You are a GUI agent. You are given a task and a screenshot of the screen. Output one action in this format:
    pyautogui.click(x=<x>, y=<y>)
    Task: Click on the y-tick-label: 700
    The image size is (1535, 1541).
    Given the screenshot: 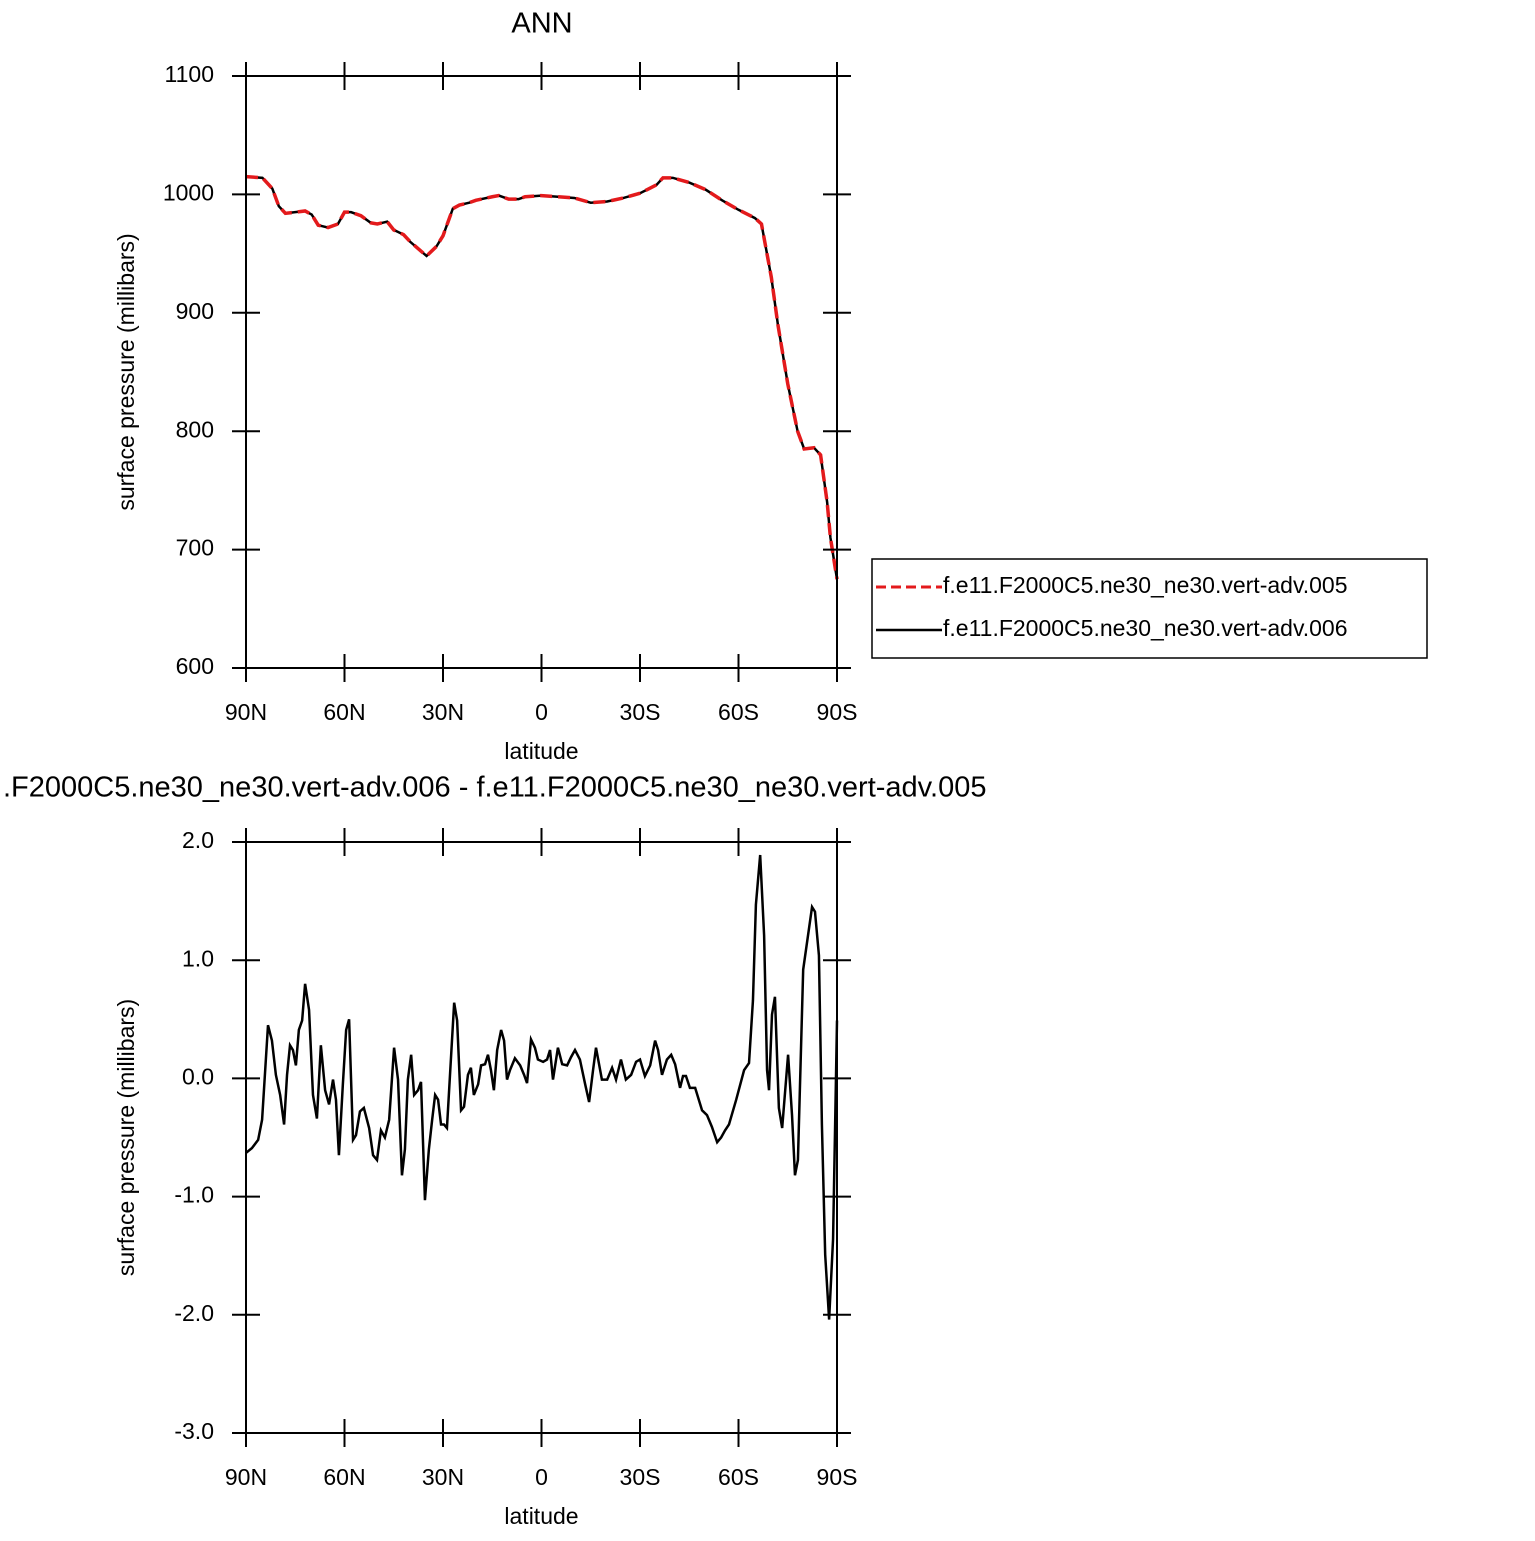 What is the action you would take?
    pyautogui.click(x=195, y=548)
    